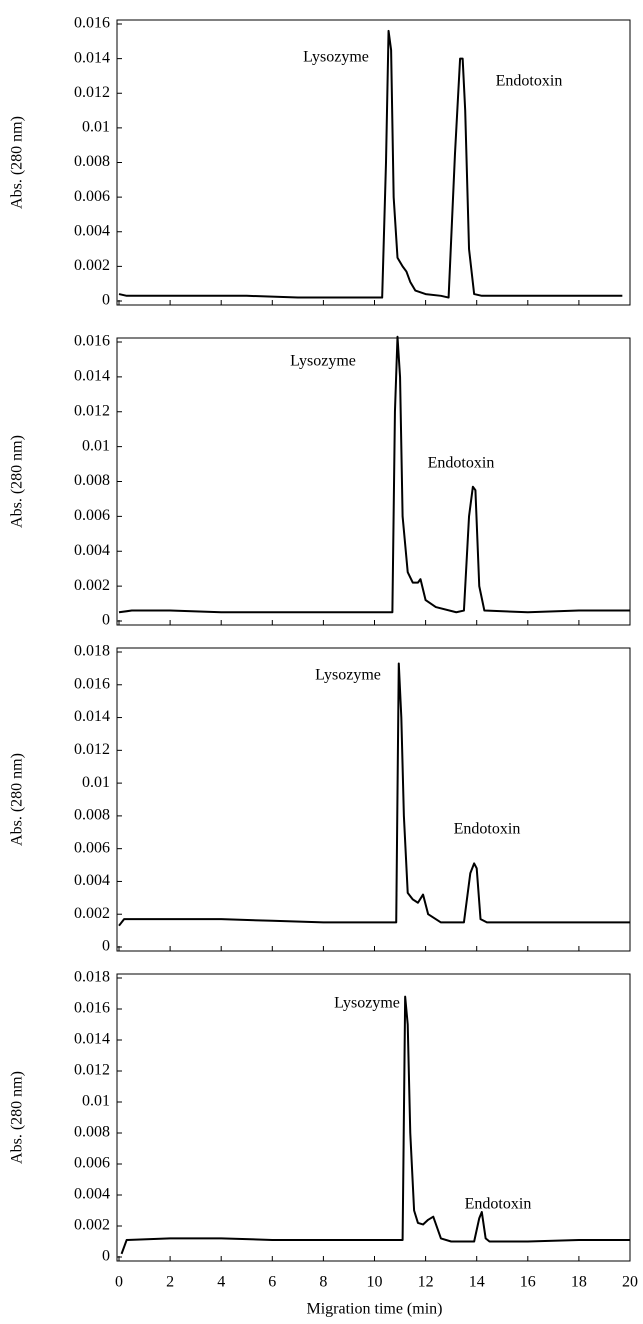  What do you see at coordinates (221, 1282) in the screenshot?
I see `x-tick-label: 4` at bounding box center [221, 1282].